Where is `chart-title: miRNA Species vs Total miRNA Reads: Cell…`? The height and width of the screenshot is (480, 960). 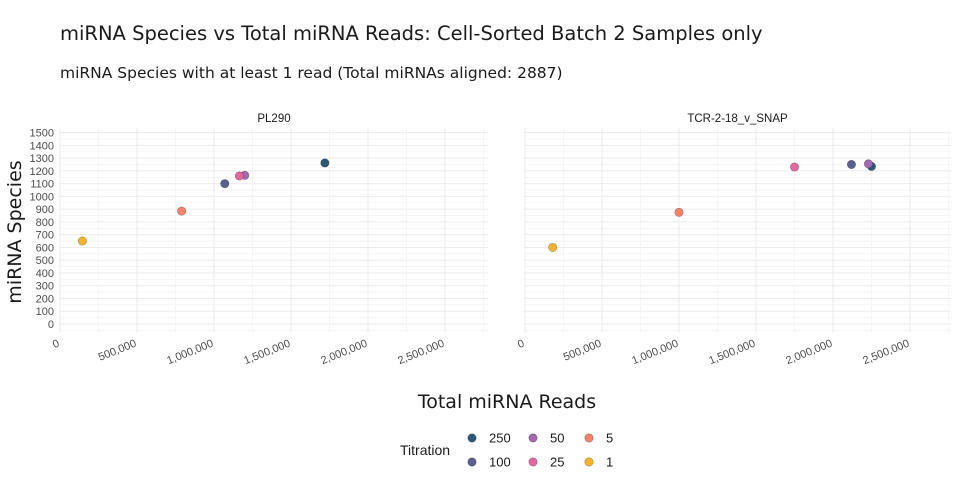 chart-title: miRNA Species vs Total miRNA Reads: Cell… is located at coordinates (411, 33).